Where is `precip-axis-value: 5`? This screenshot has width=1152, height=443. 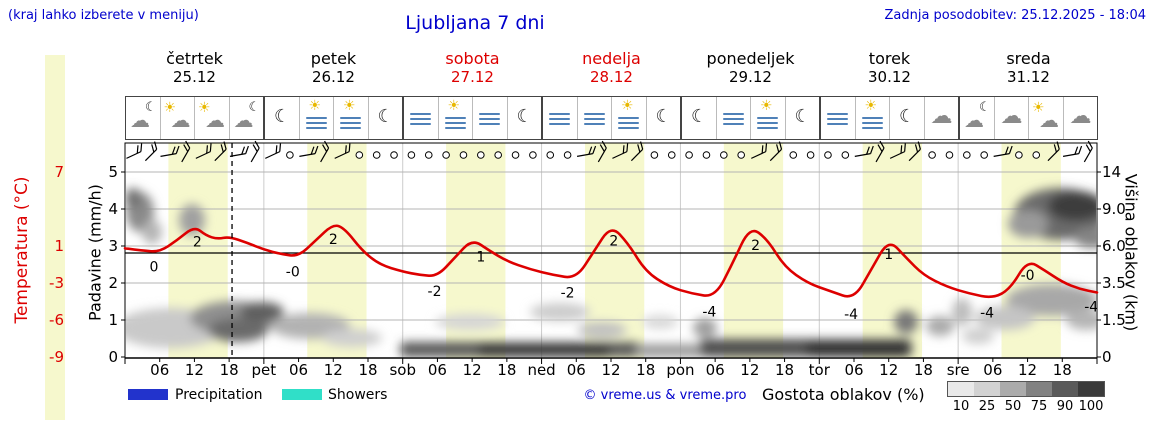 precip-axis-value: 5 is located at coordinates (113, 172).